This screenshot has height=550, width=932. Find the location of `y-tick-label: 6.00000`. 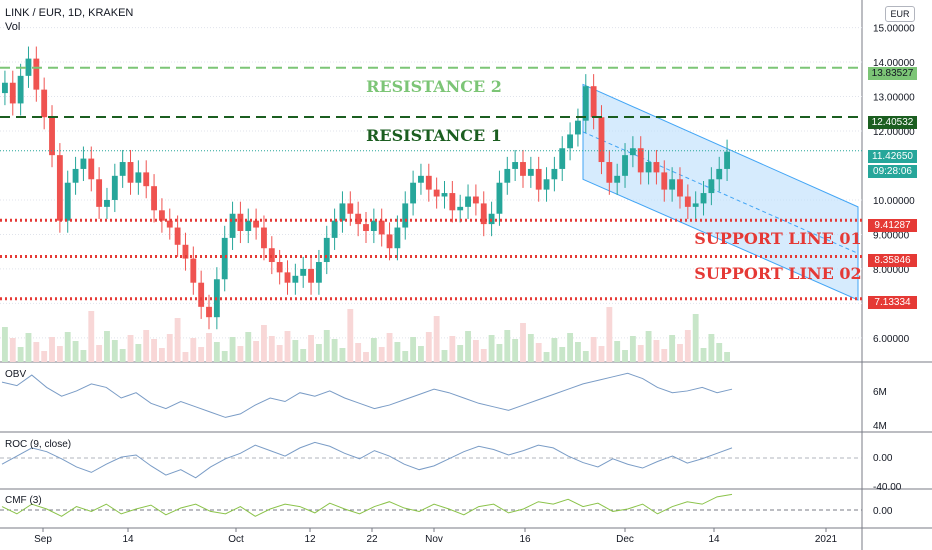

y-tick-label: 6.00000 is located at coordinates (891, 339).